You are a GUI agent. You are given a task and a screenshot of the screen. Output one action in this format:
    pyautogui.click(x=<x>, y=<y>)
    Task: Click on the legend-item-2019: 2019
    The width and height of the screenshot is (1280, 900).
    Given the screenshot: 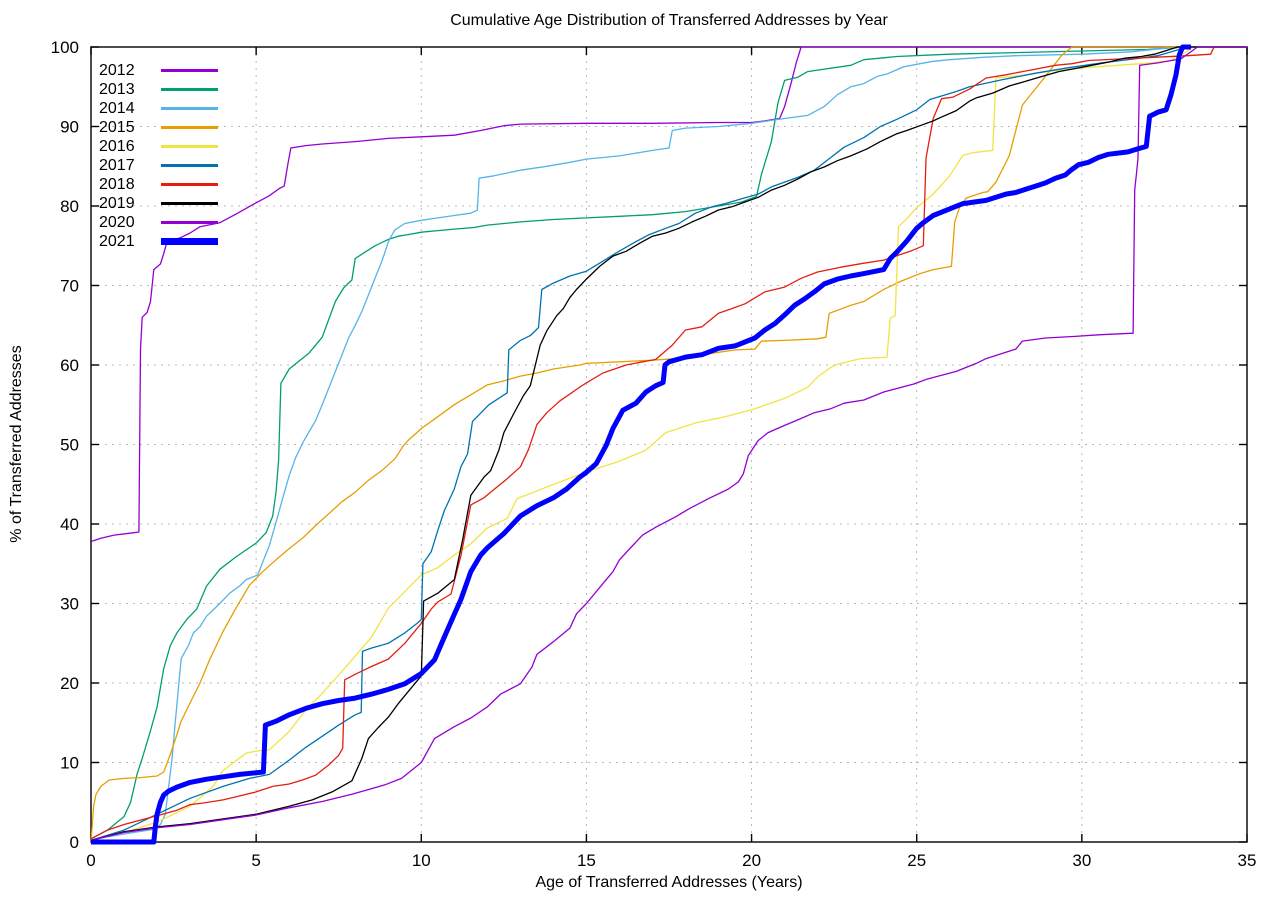 What is the action you would take?
    pyautogui.click(x=158, y=203)
    